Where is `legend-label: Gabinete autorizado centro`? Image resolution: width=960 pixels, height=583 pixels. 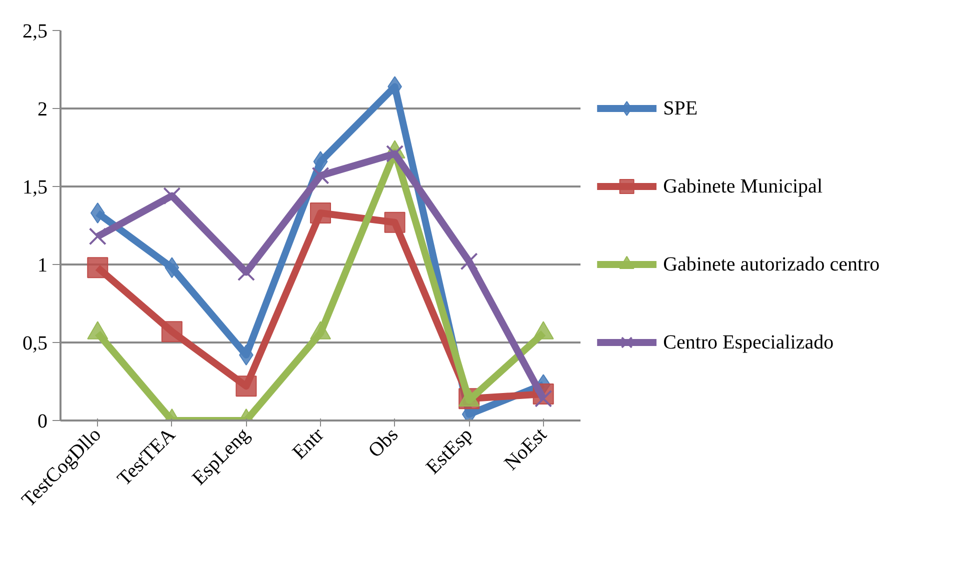 legend-label: Gabinete autorizado centro is located at coordinates (771, 265).